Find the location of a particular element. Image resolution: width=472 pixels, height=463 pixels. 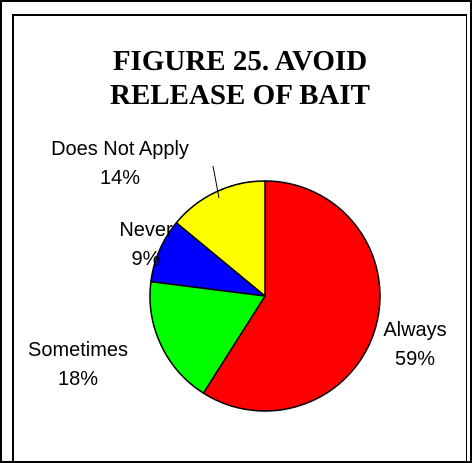

chart-area-right-border is located at coordinates (466, 239).